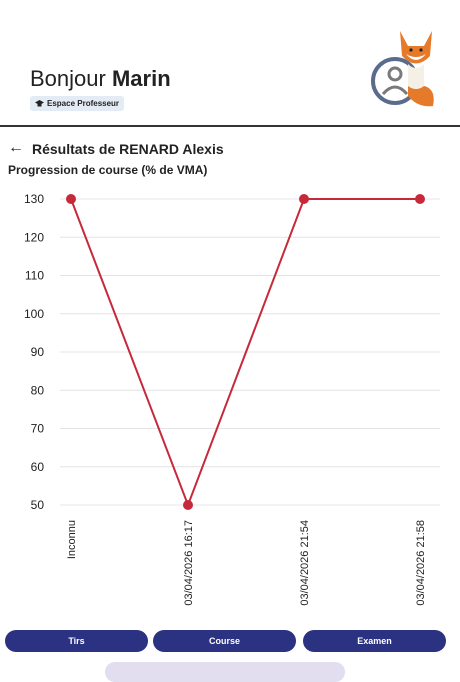 The width and height of the screenshot is (460, 682). What do you see at coordinates (107, 170) in the screenshot?
I see `chart-title: Progression de course (% de VMA)` at bounding box center [107, 170].